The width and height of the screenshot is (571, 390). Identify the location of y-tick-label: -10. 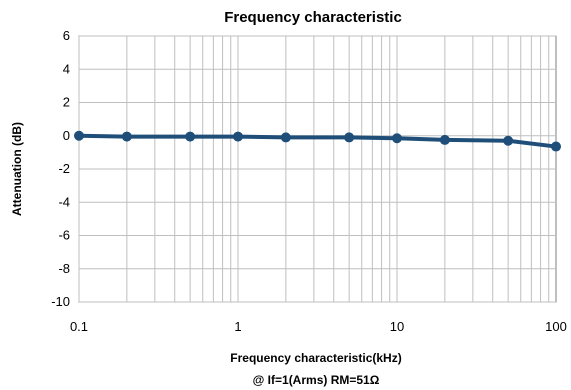
(60, 301).